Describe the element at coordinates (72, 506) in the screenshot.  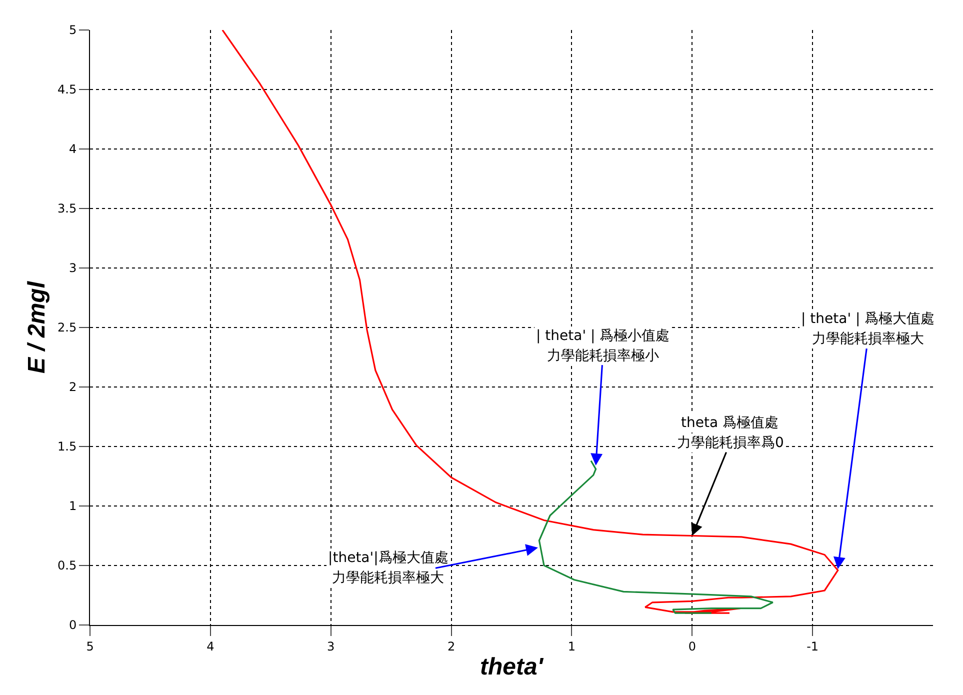
I see `y-tick-label: 1` at that location.